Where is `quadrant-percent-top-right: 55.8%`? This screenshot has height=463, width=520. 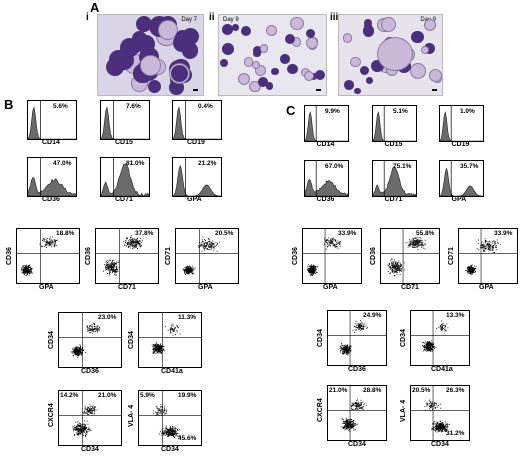
quadrant-percent-top-right: 55.8% is located at coordinates (425, 233).